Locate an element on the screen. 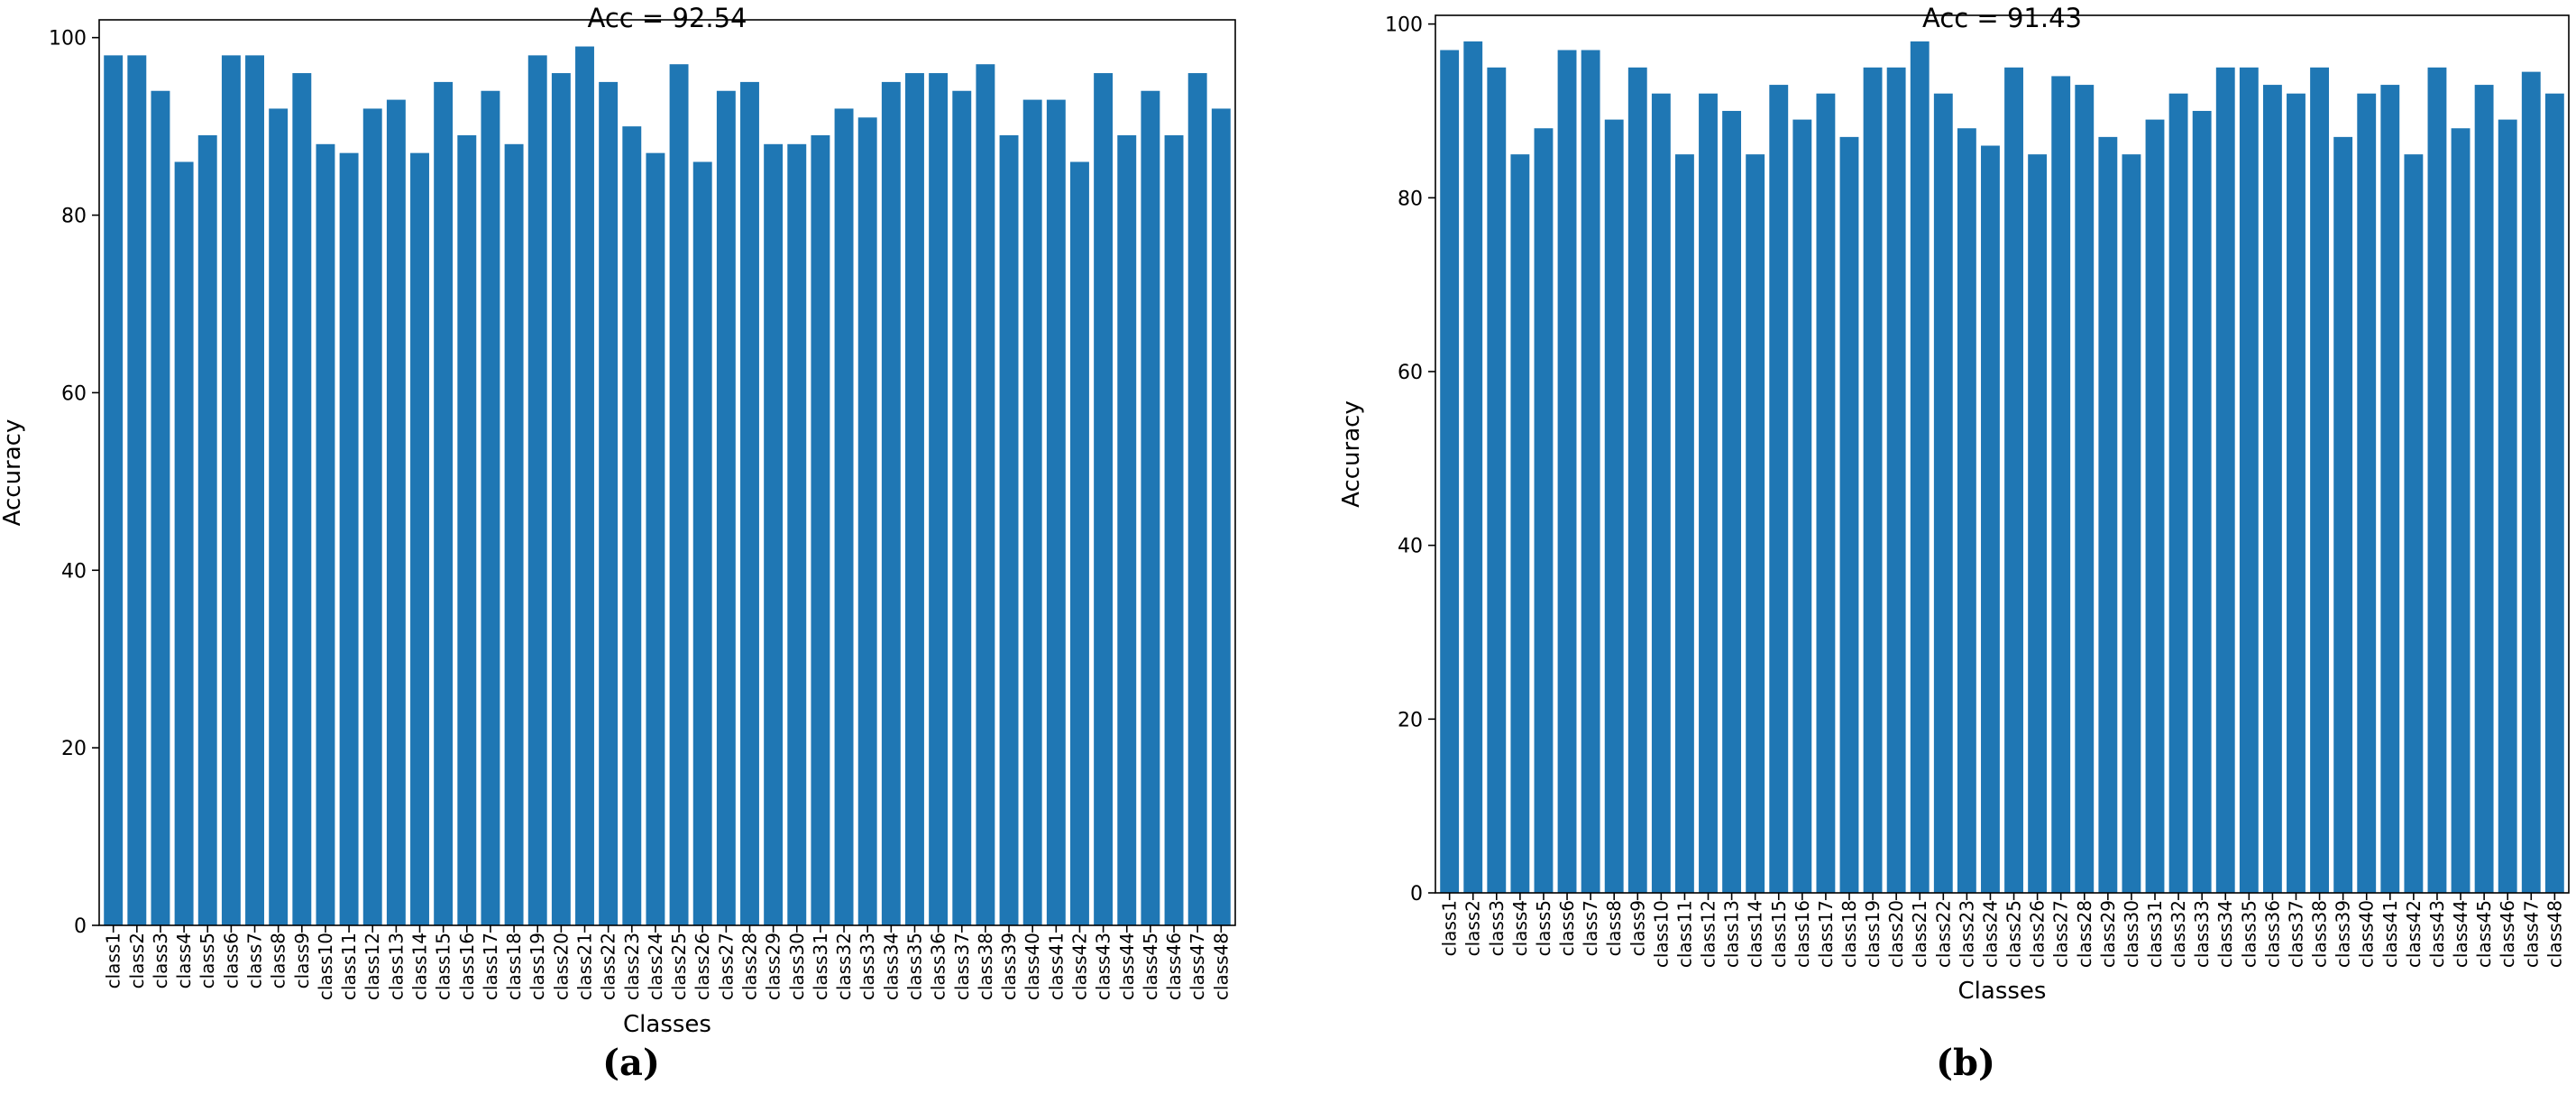  bar-class11 is located at coordinates (1684, 523).